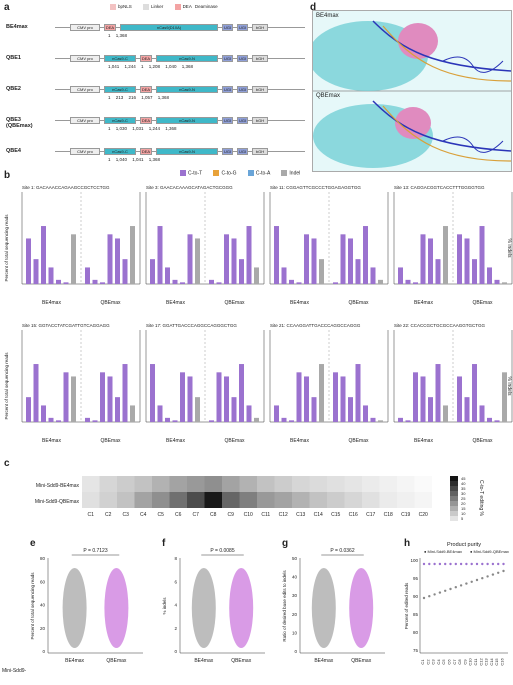 Image resolution: width=513 pixels, height=685 pixels. What do you see at coordinates (139, 97) in the screenshot?
I see `construct-positions: 1 213 216 1,057 1,368` at bounding box center [139, 97].